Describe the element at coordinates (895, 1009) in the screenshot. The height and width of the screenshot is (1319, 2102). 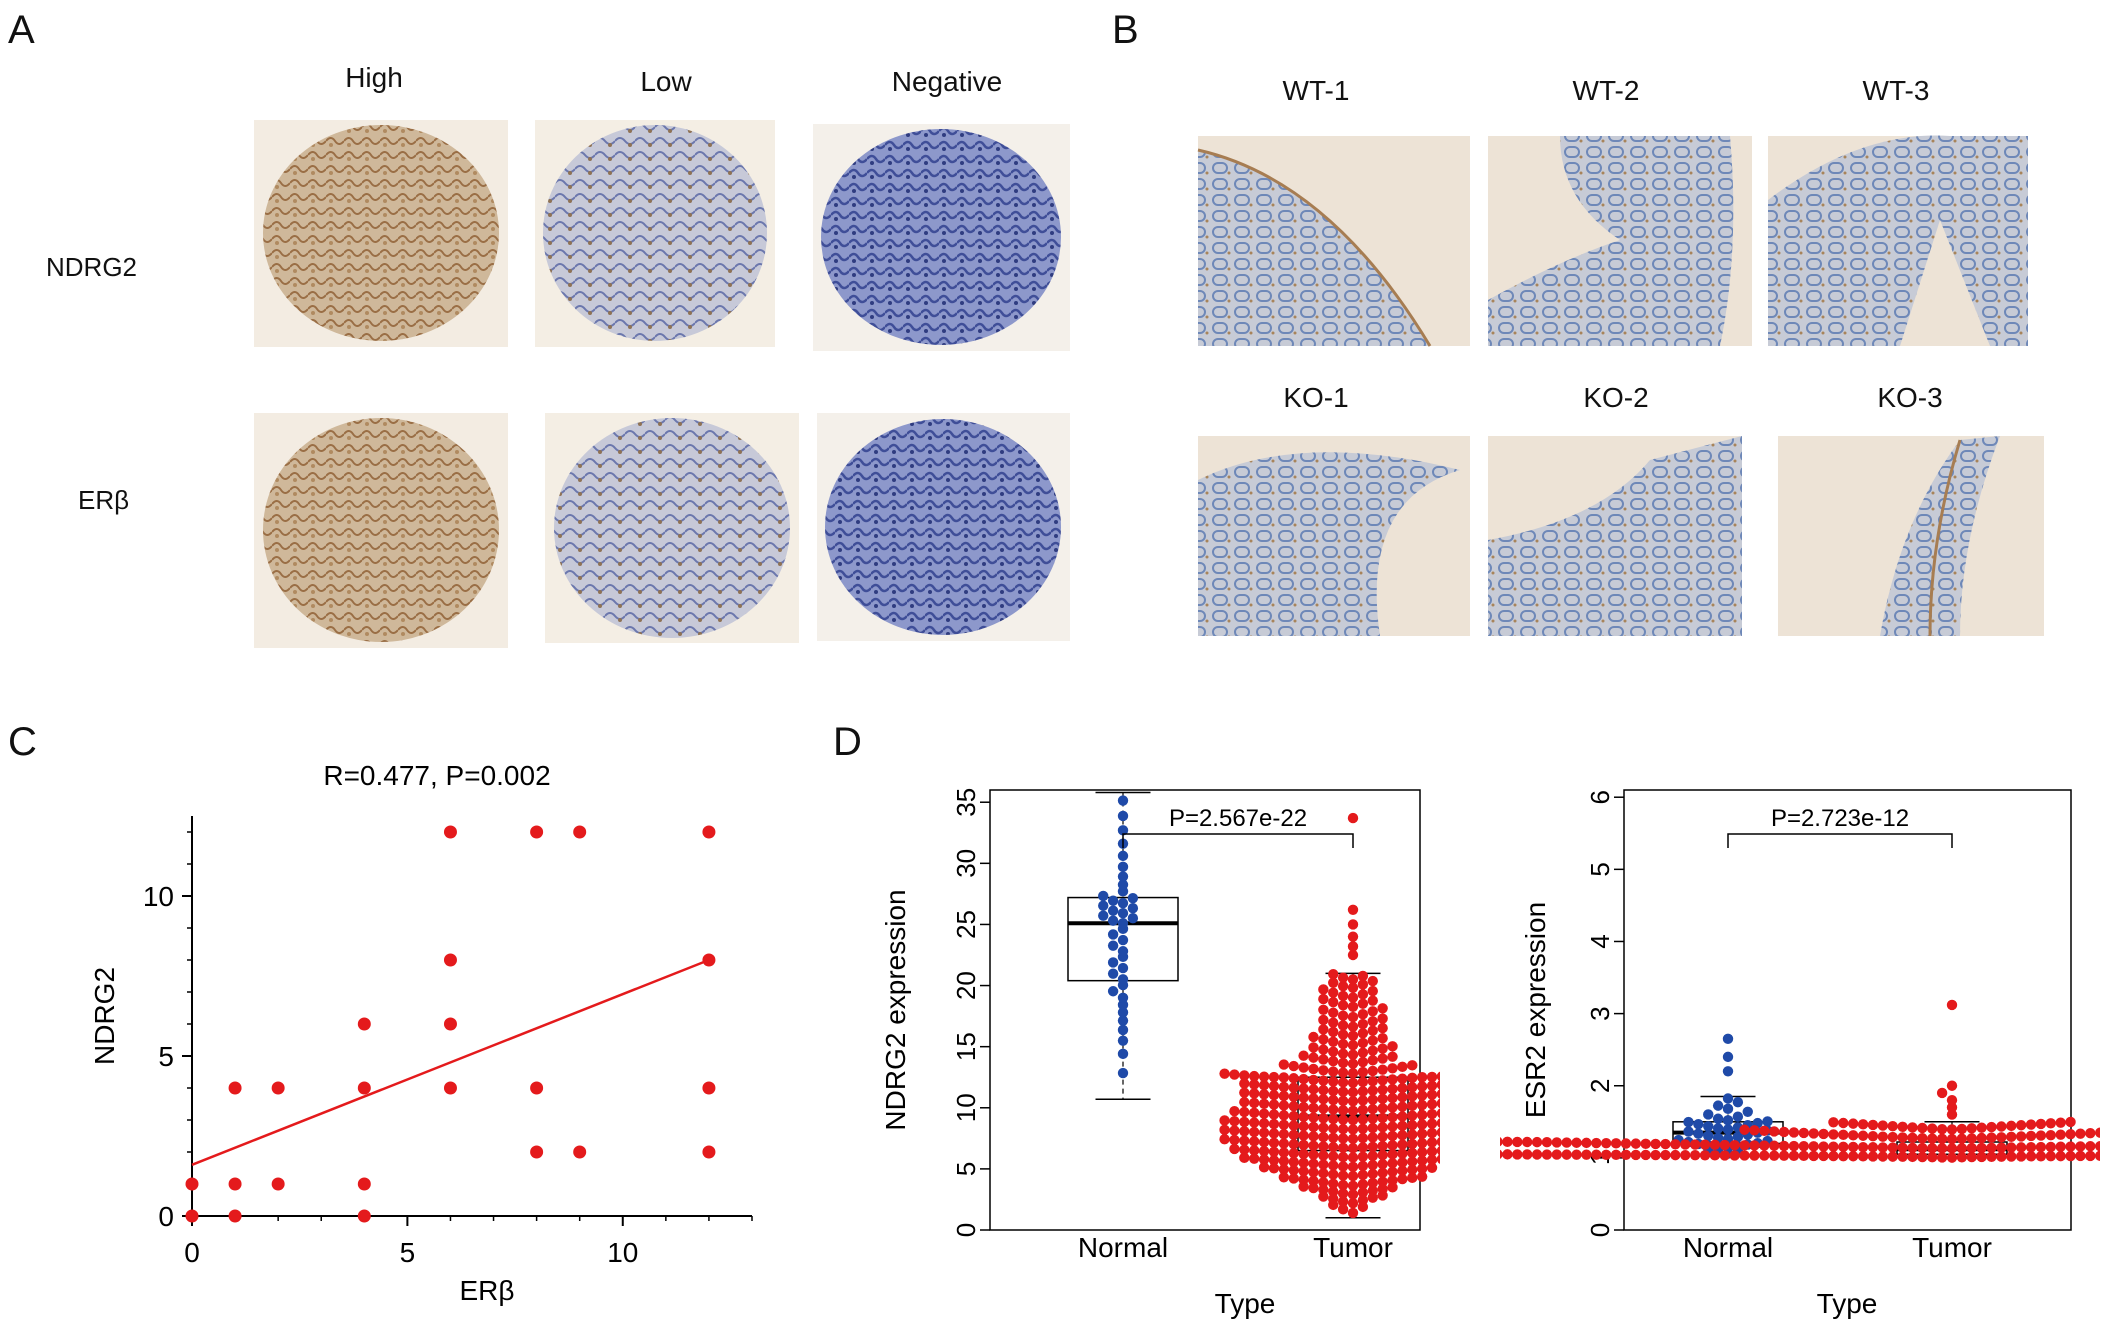
I see `y-axis-label: NDRG2 expression` at that location.